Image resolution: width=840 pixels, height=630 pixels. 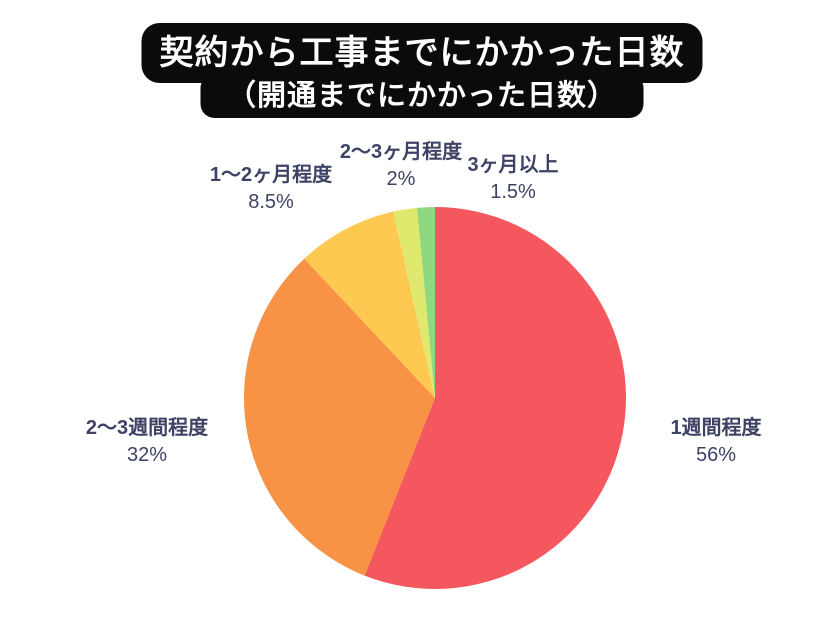 What do you see at coordinates (513, 192) in the screenshot?
I see `pie-label-percent: 1.5%` at bounding box center [513, 192].